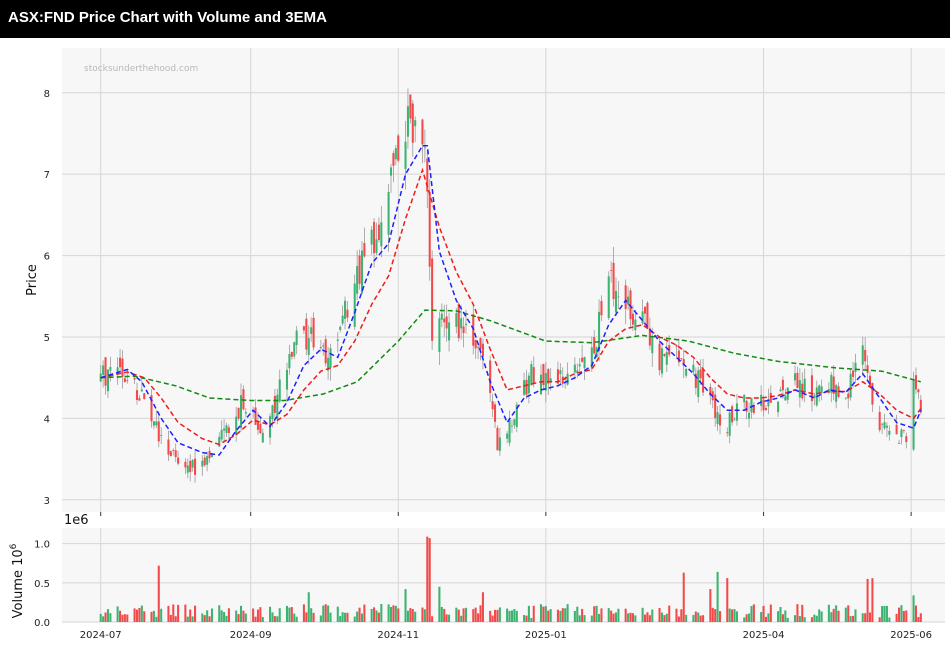  I want to click on volume-bars-group, so click(510, 579).